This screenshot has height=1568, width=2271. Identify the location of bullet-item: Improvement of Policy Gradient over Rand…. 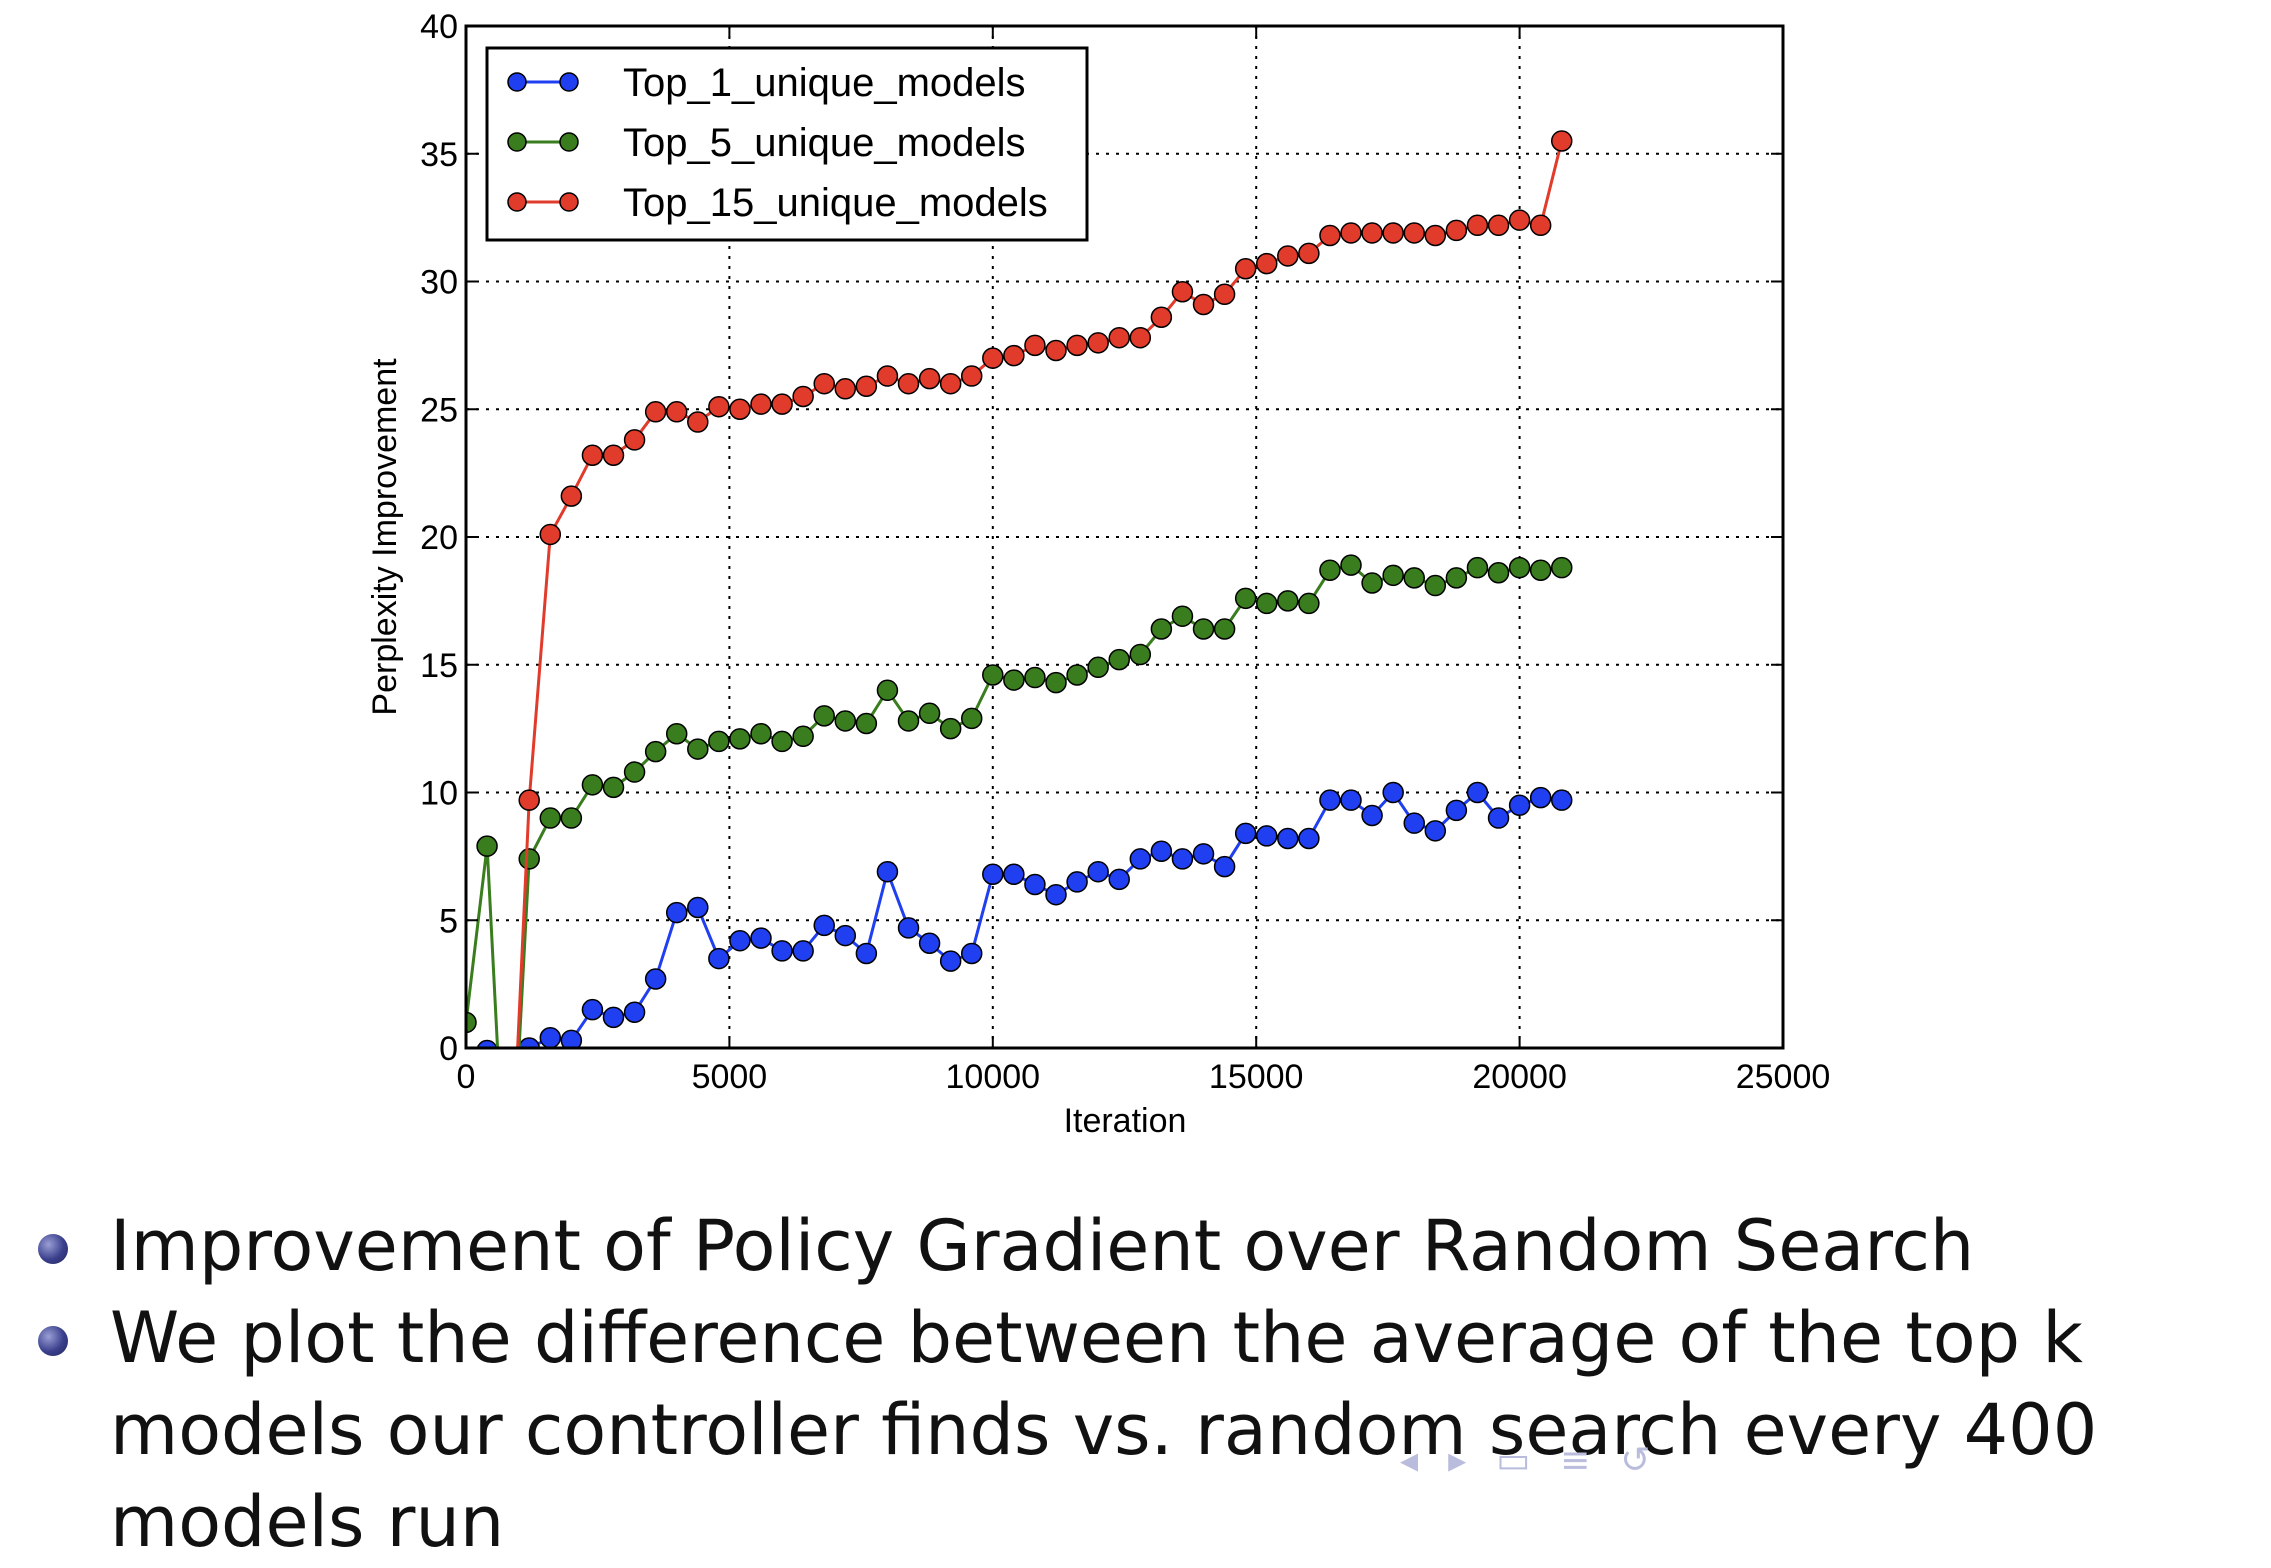
(1148, 1246).